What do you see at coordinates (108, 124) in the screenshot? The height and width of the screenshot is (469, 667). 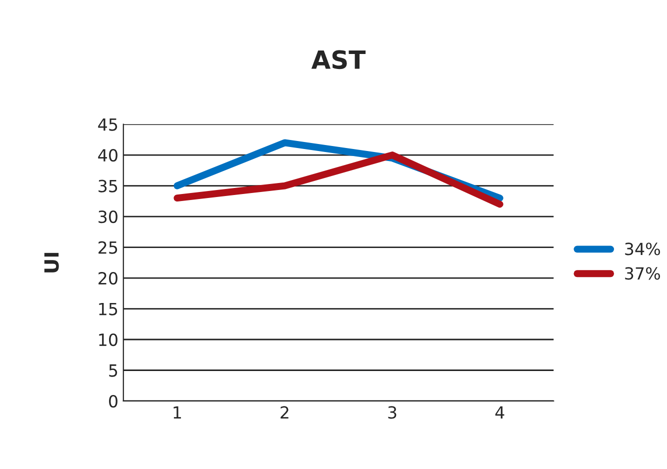 I see `y-tick-label: 45` at bounding box center [108, 124].